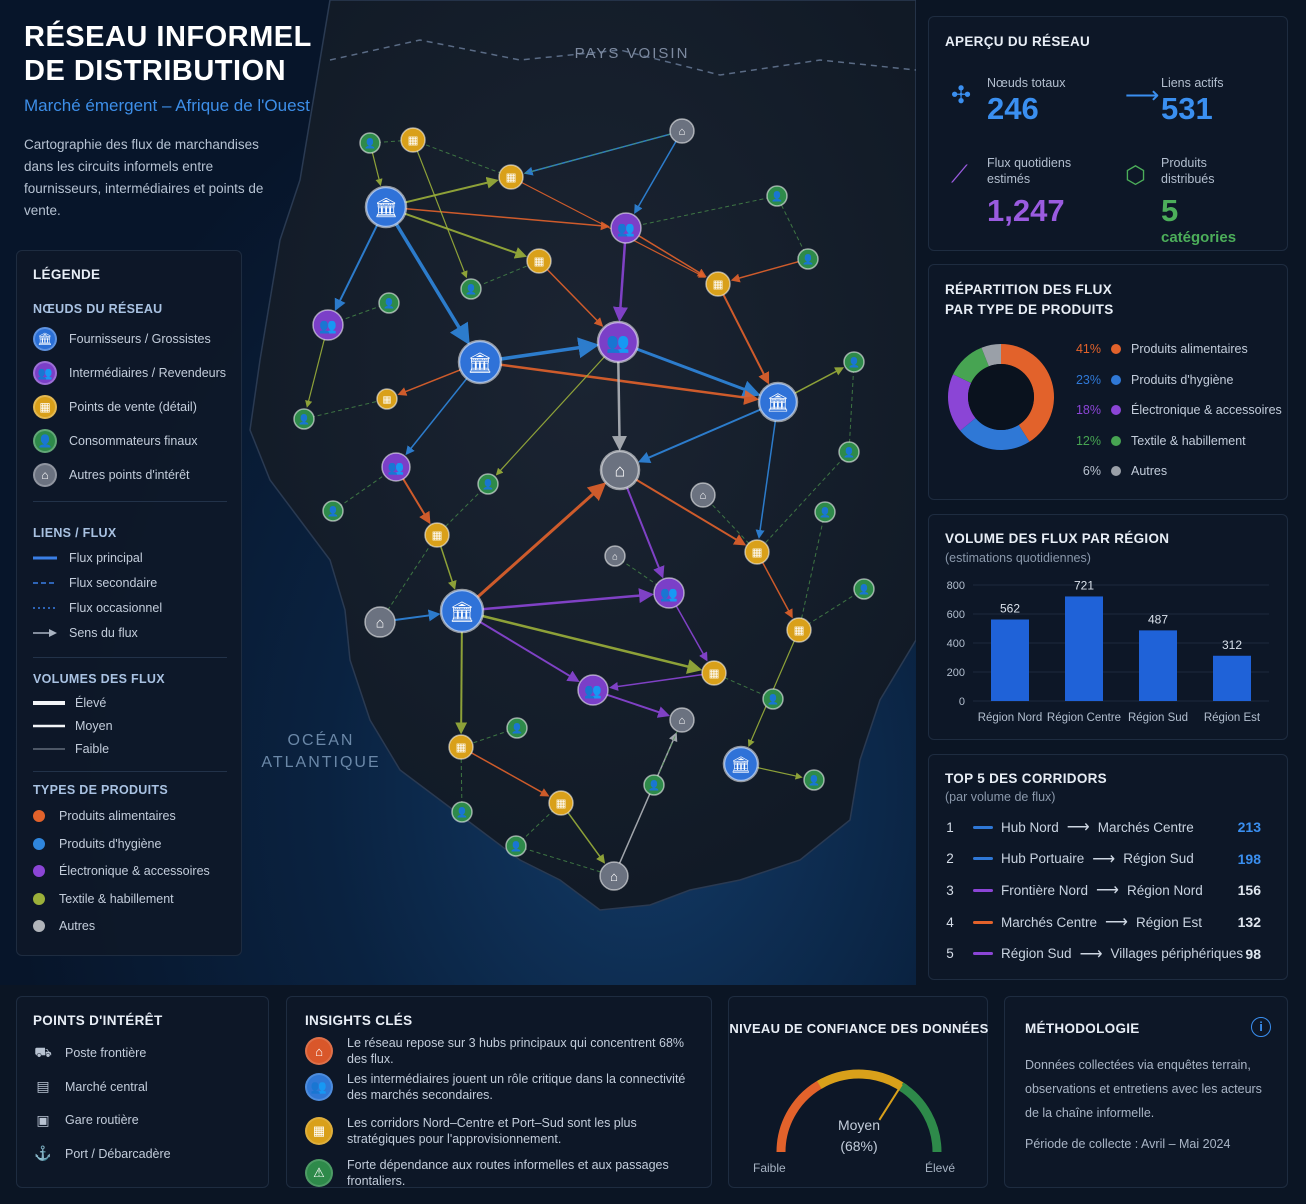 This screenshot has height=1204, width=1306. I want to click on corridor-row: 2 Hub Portuaire ⟶ Région Sud 198, so click(1107, 859).